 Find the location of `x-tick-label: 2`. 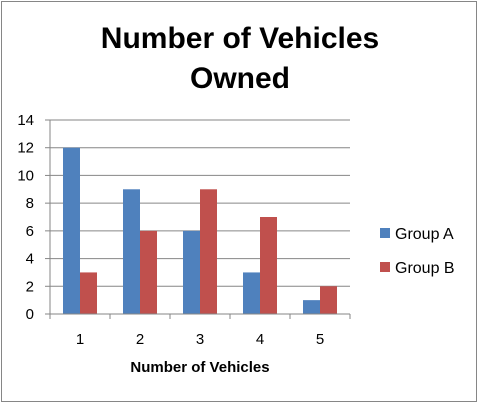

x-tick-label: 2 is located at coordinates (140, 339).